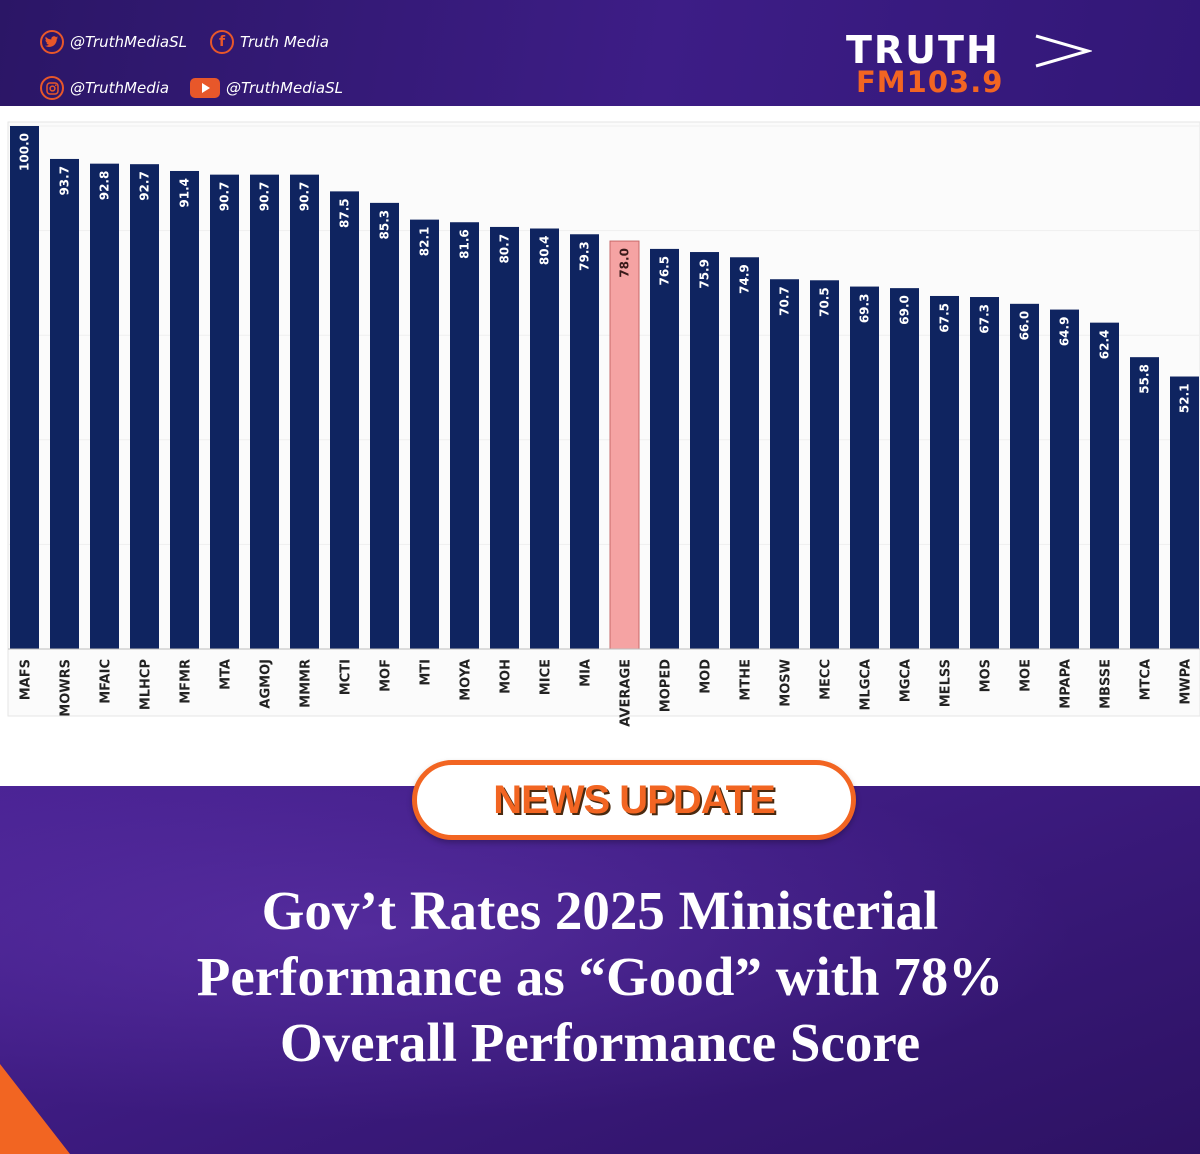 The image size is (1200, 1154). Describe the element at coordinates (664, 448) in the screenshot. I see `bar-moped` at that location.